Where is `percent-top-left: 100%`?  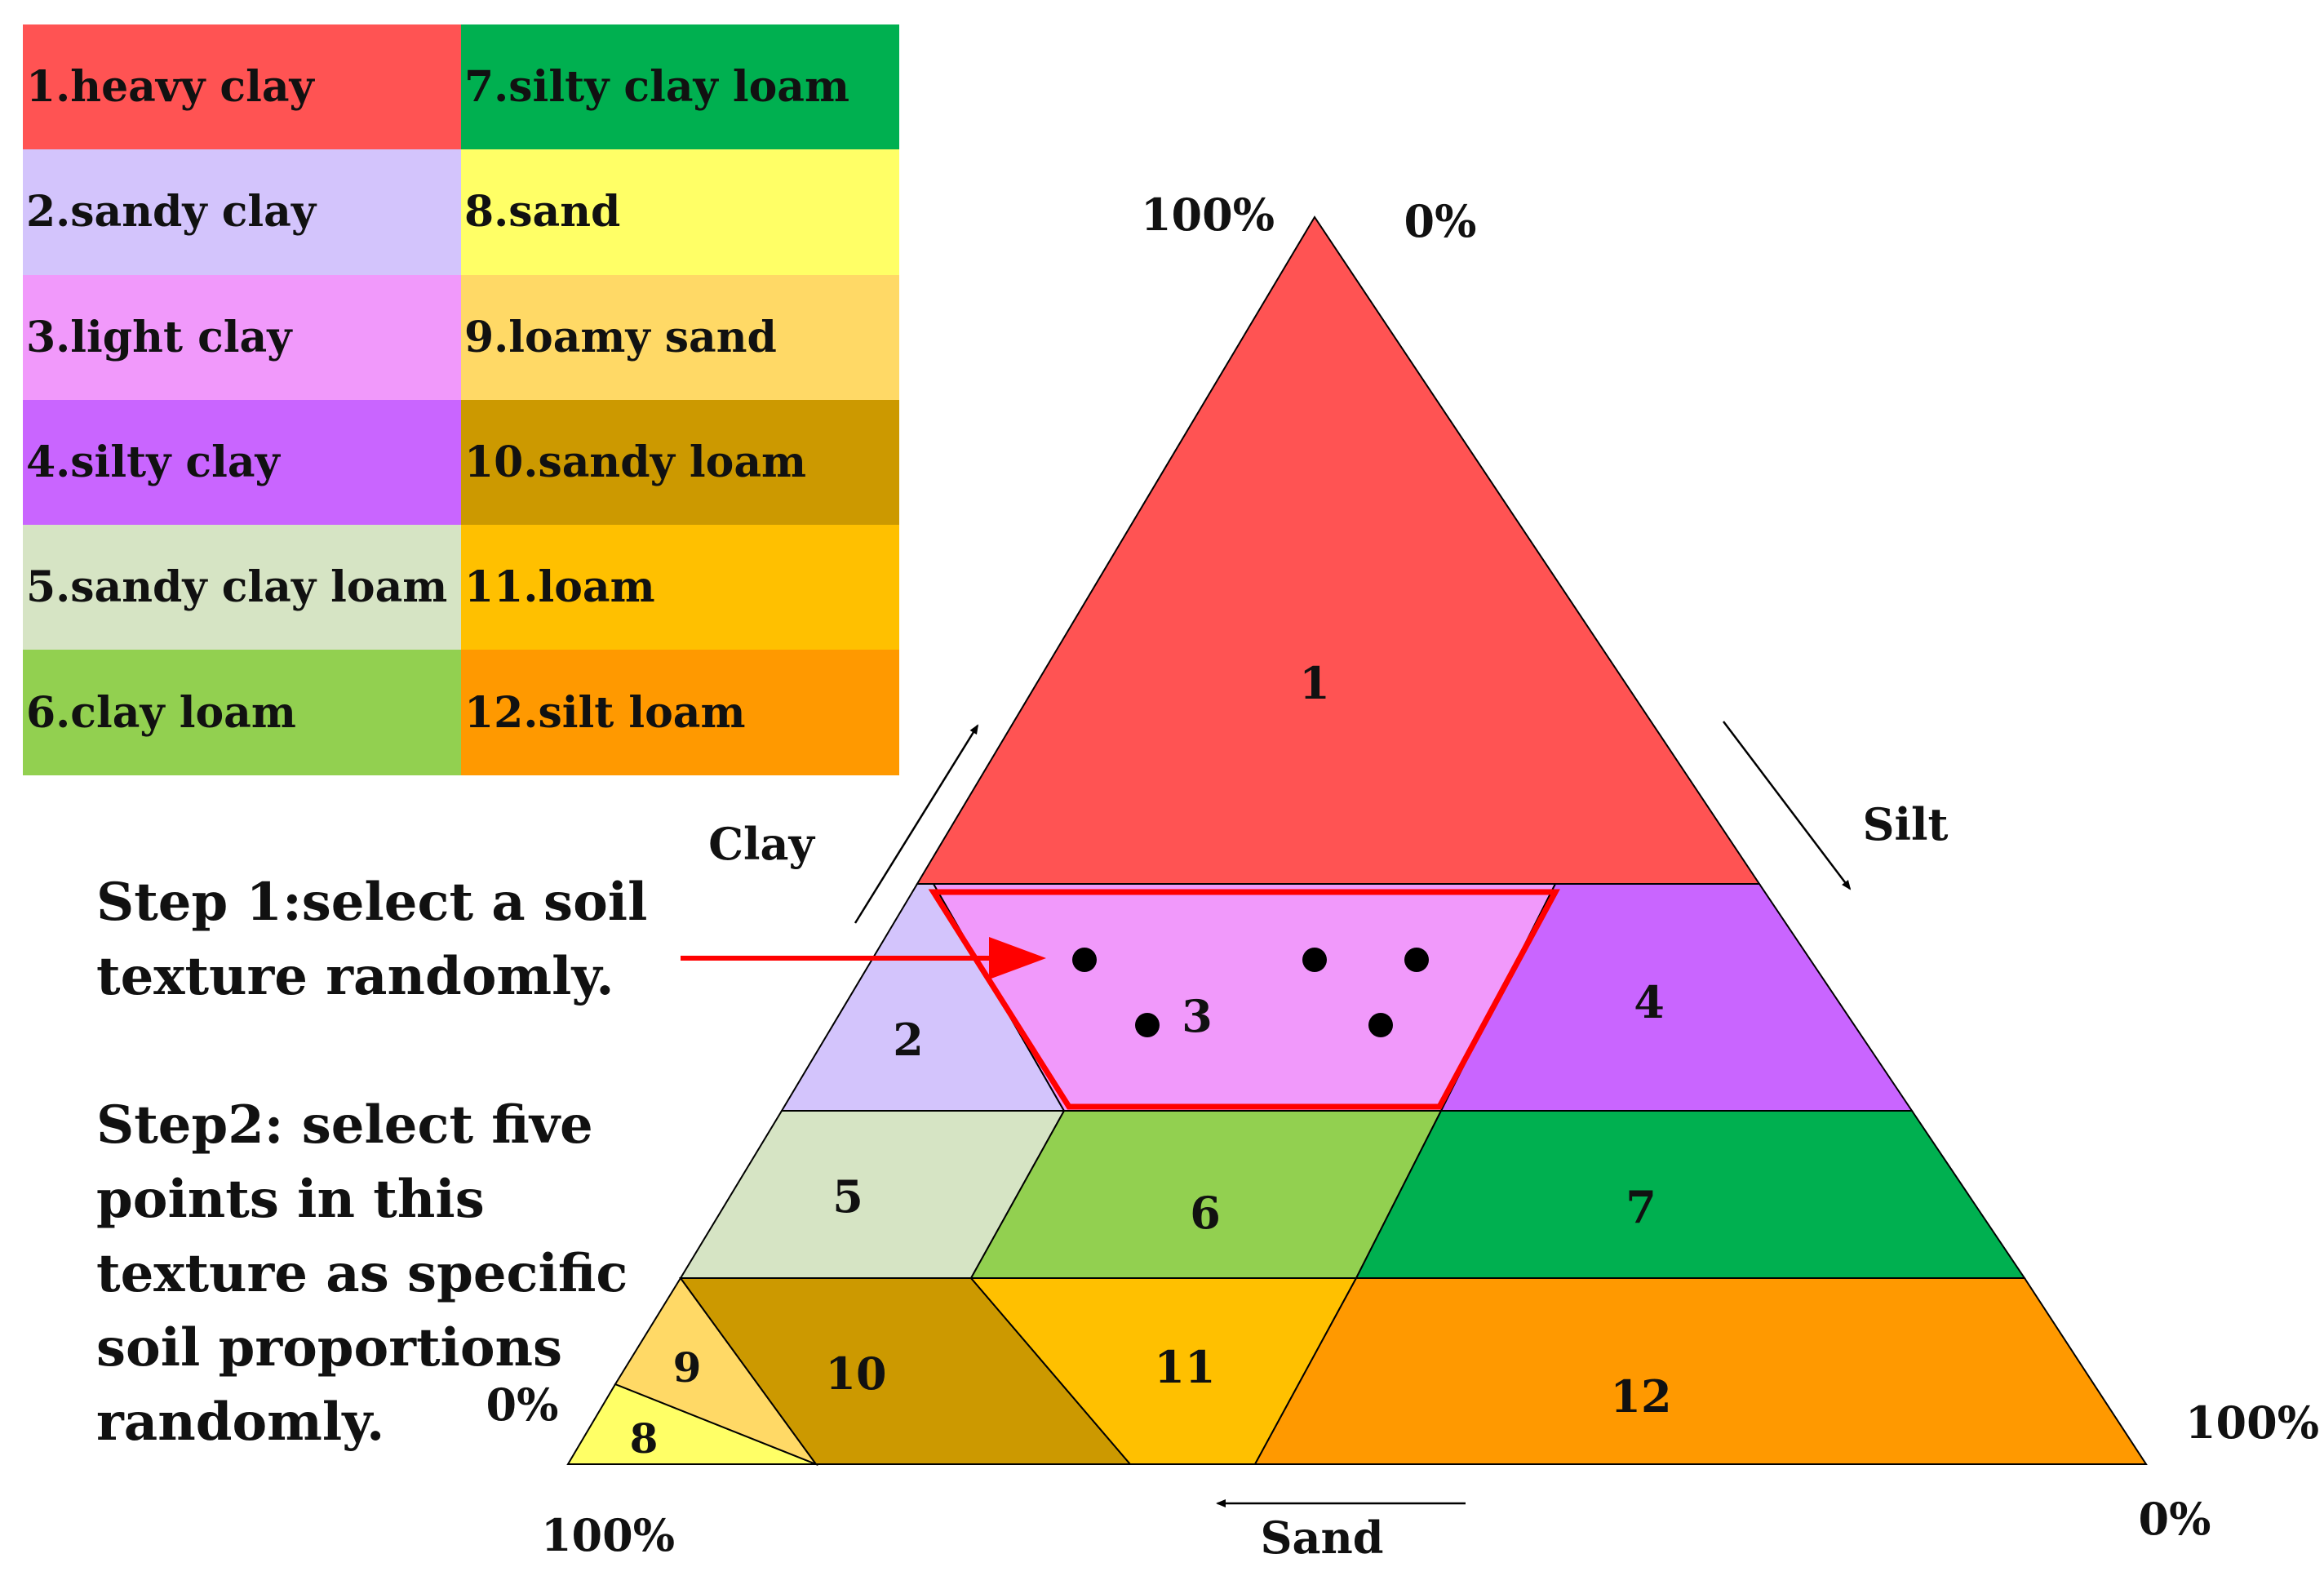
percent-top-left: 100% is located at coordinates (1208, 215).